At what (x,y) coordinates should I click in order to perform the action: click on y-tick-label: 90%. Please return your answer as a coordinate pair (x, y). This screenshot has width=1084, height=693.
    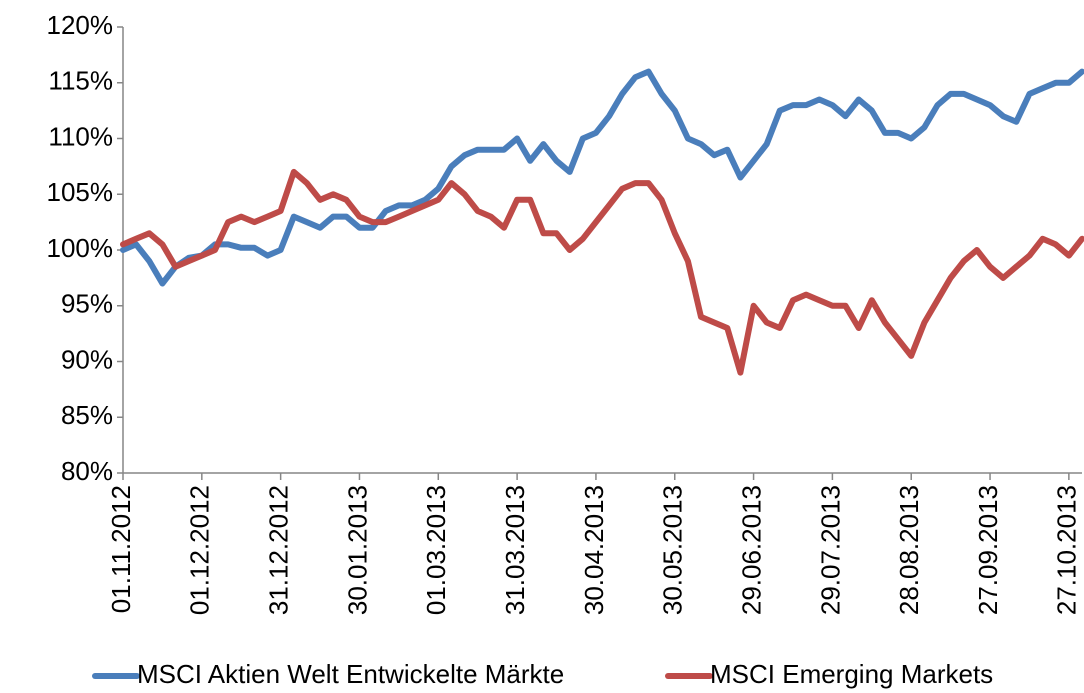
    Looking at the image, I should click on (87, 359).